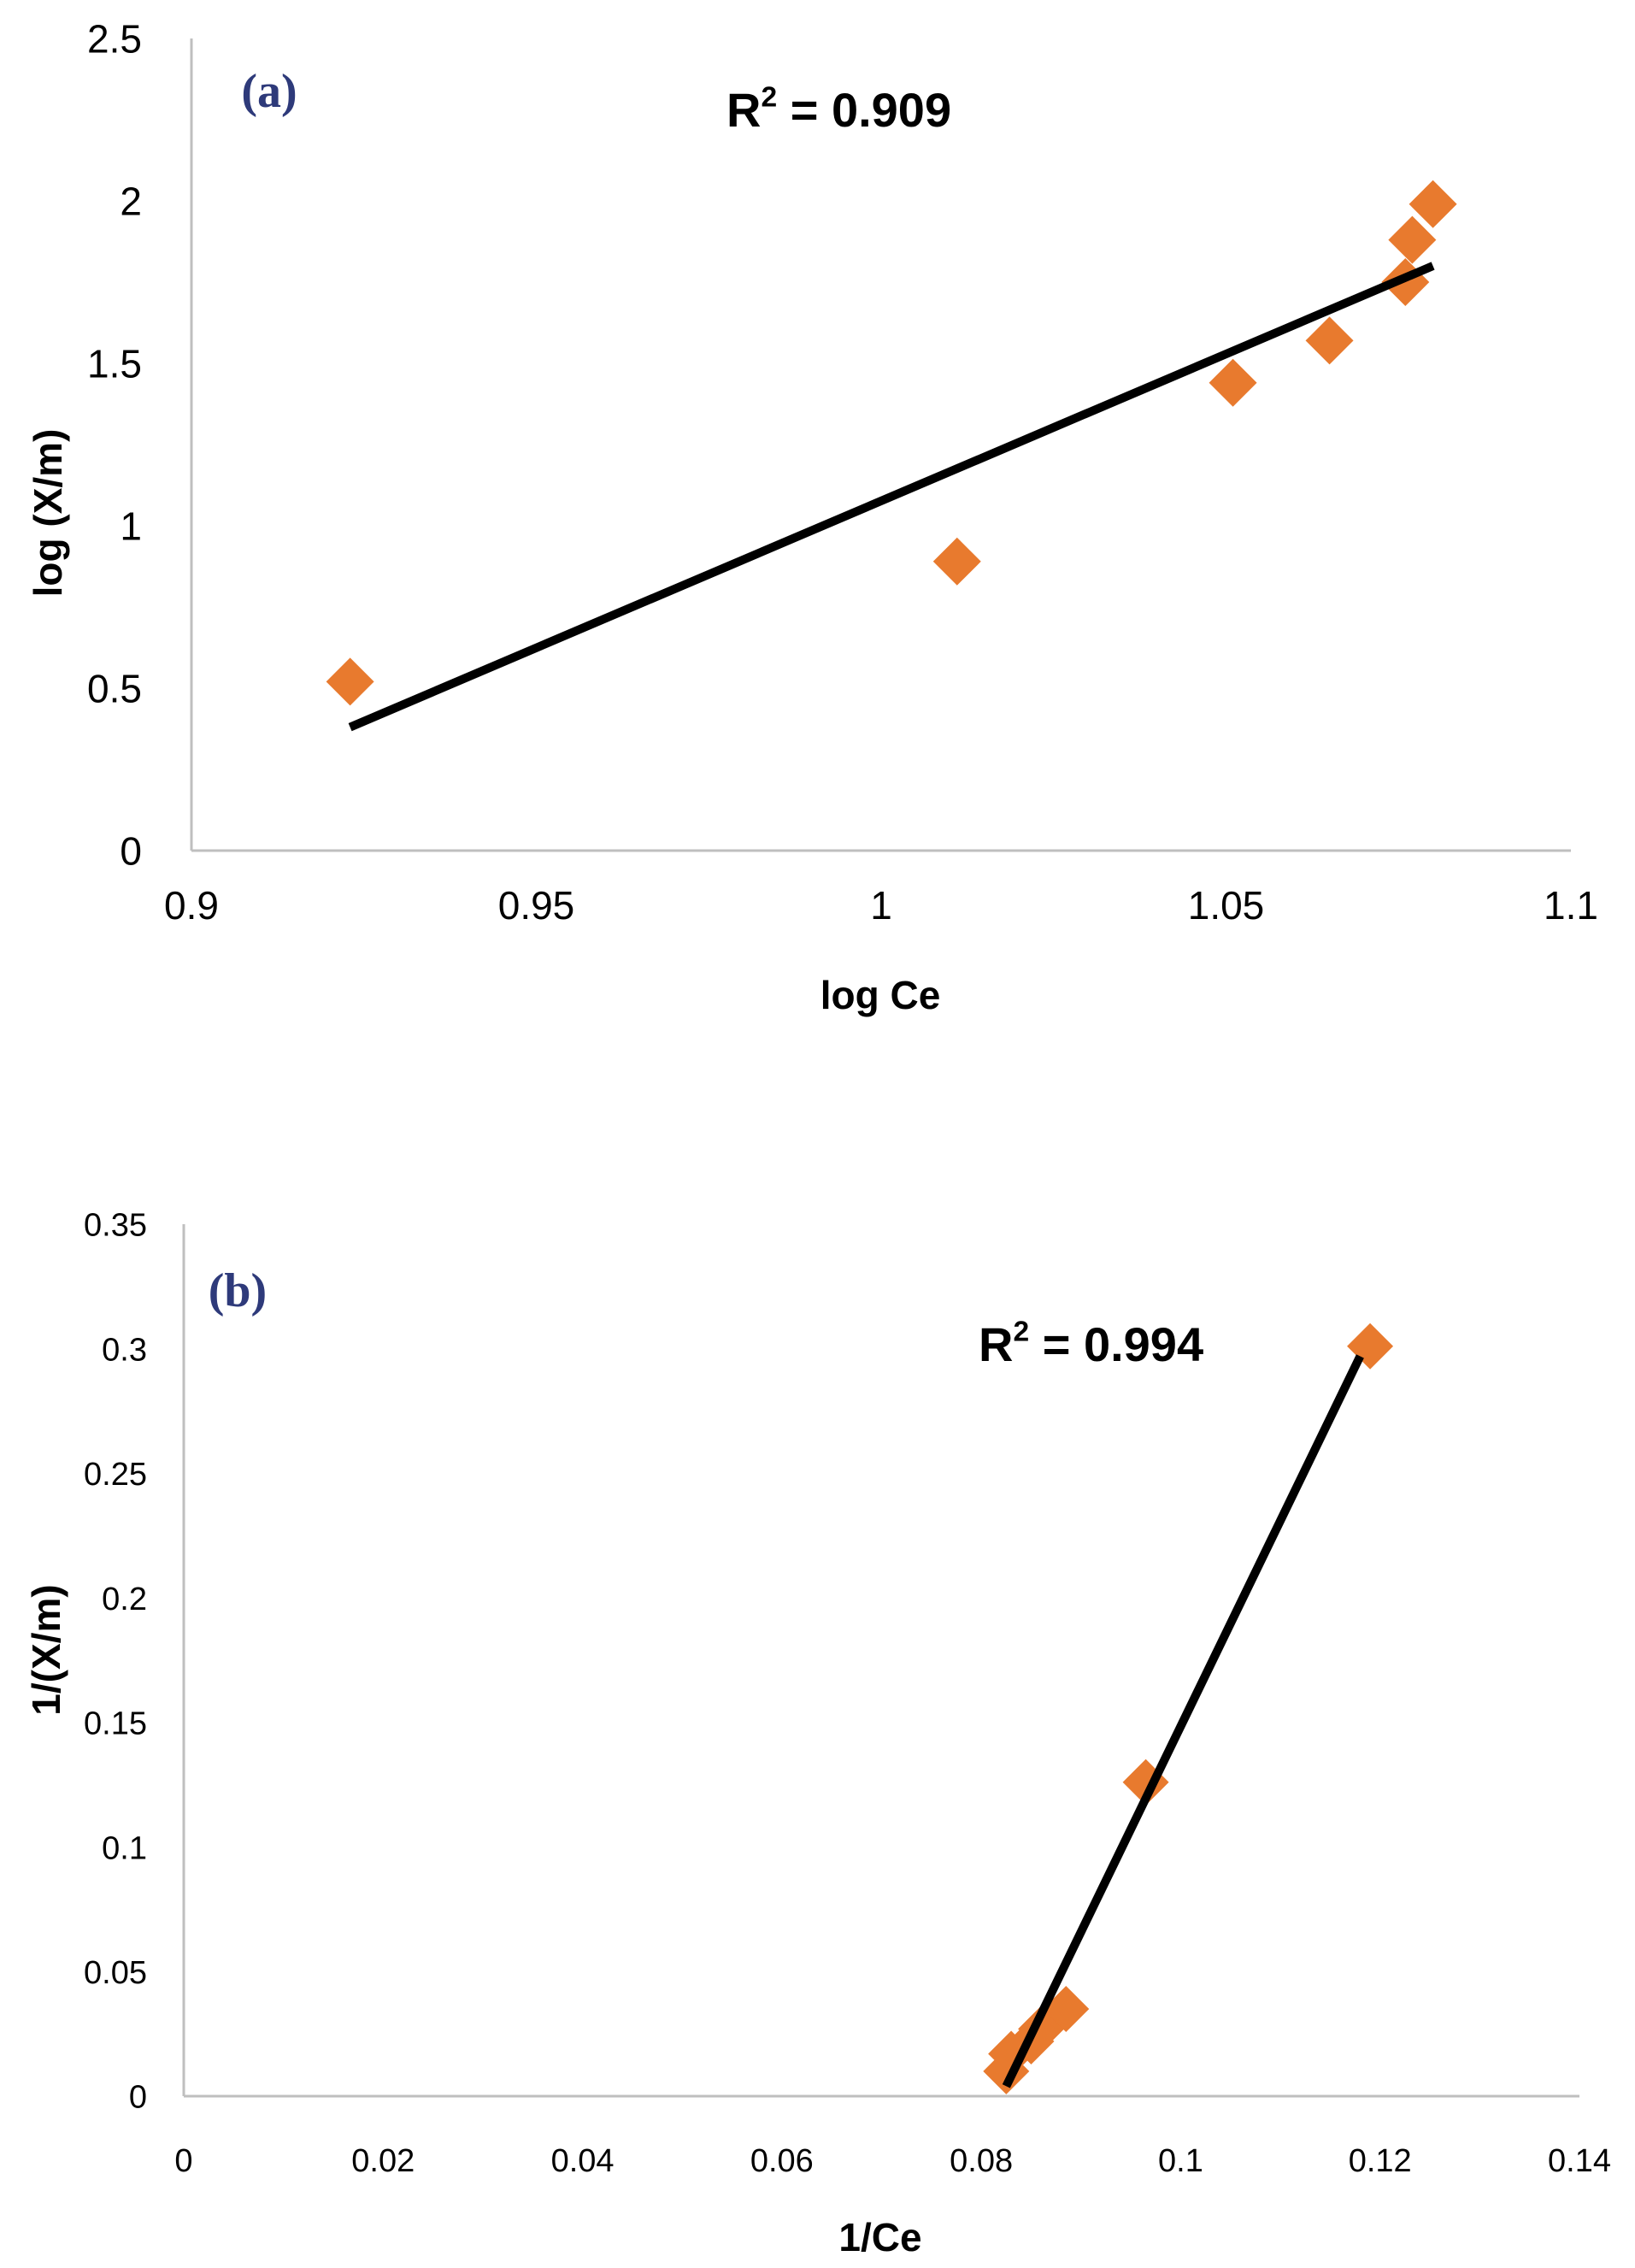 The width and height of the screenshot is (1635, 2268). I want to click on y-tick-label: 0.1, so click(124, 1848).